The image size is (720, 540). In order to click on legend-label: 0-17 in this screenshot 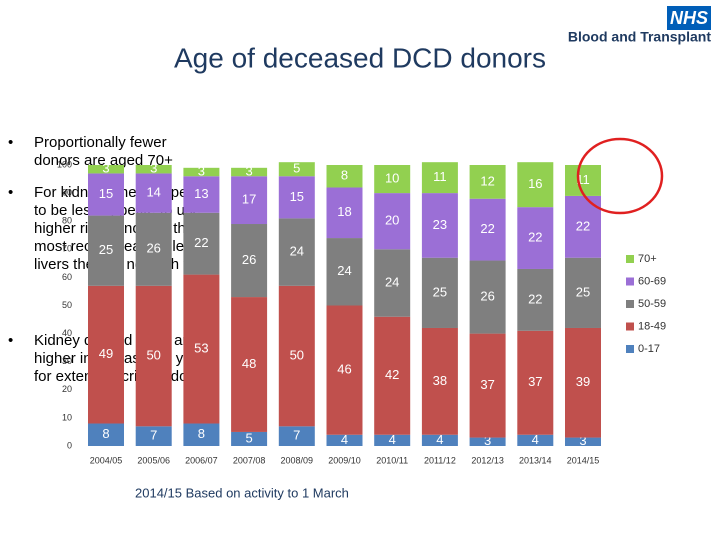, I will do `click(649, 349)`.